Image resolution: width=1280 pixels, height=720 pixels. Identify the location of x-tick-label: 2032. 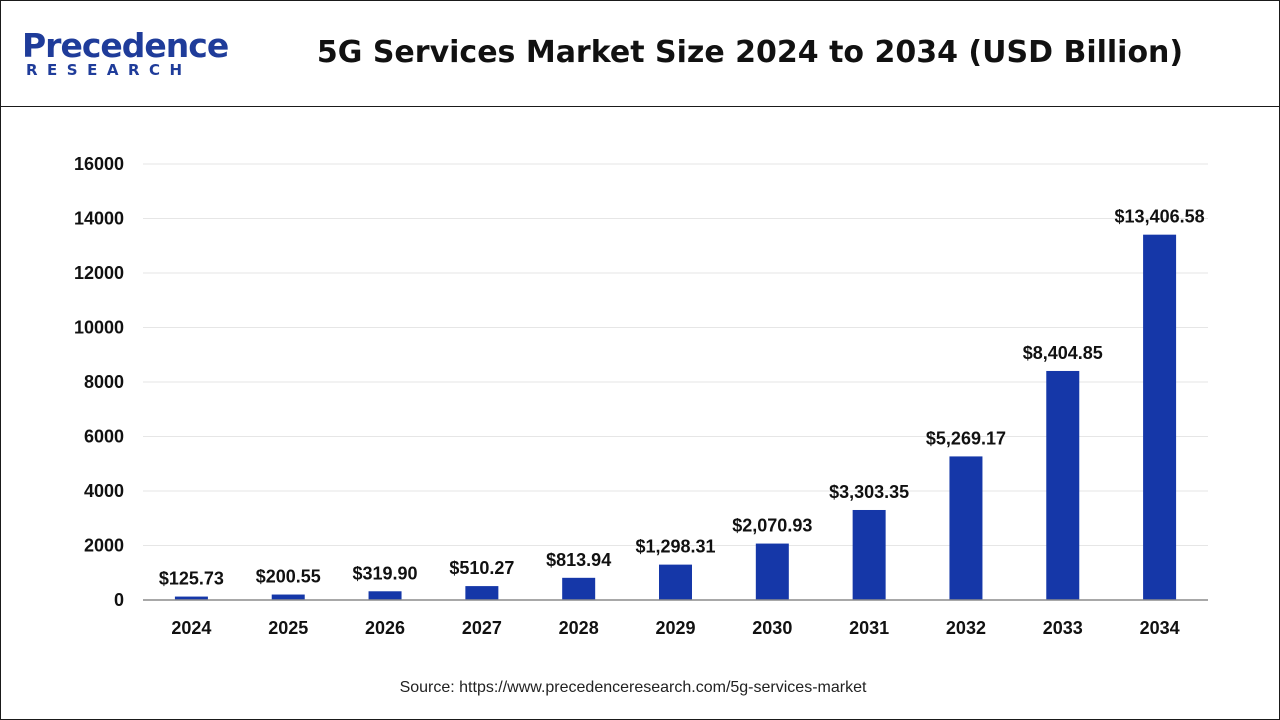
(966, 628).